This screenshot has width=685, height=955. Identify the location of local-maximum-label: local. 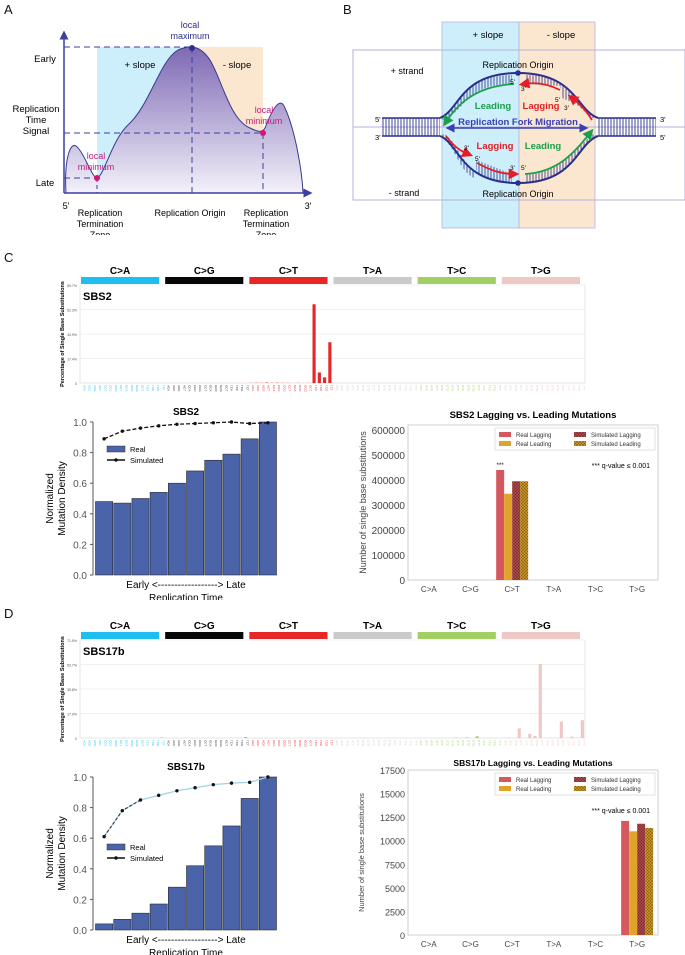
(190, 25).